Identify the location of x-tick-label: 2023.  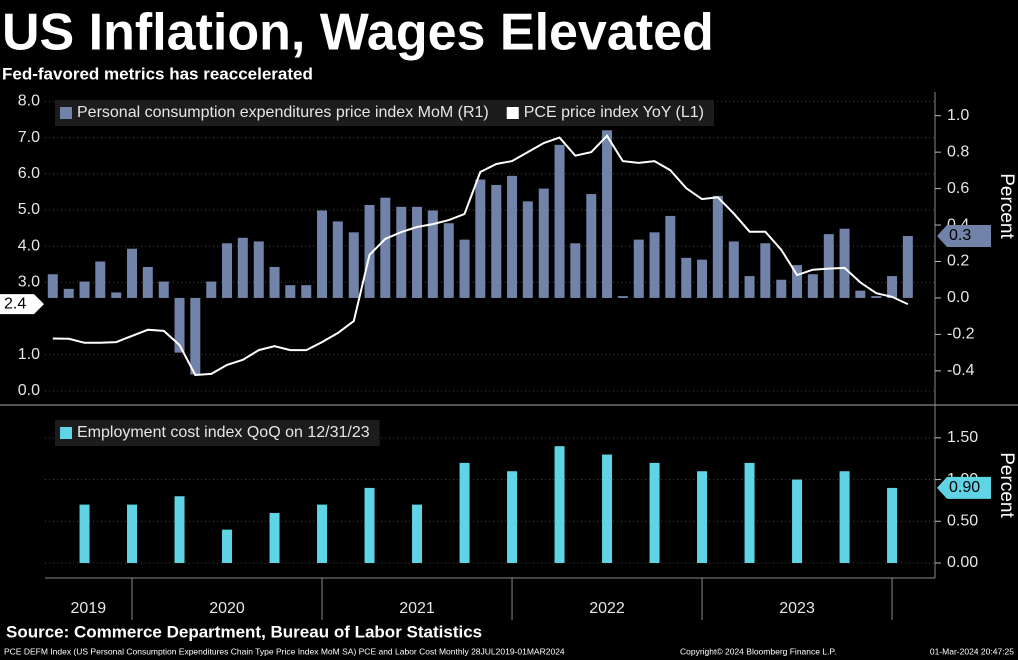
(797, 608).